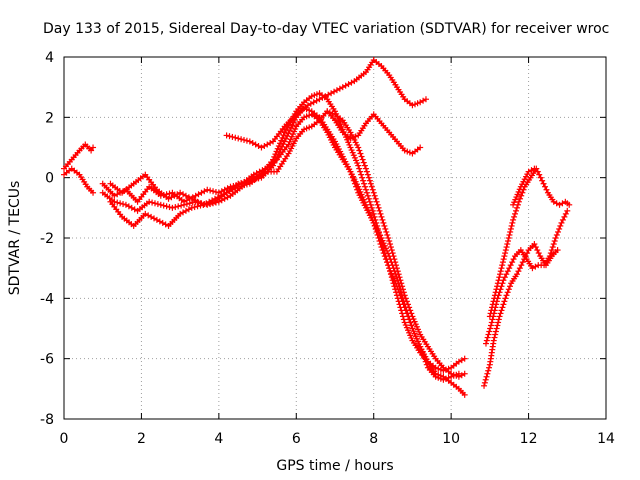 The width and height of the screenshot is (640, 480). Describe the element at coordinates (47, 420) in the screenshot. I see `y-tick-label: -8` at that location.